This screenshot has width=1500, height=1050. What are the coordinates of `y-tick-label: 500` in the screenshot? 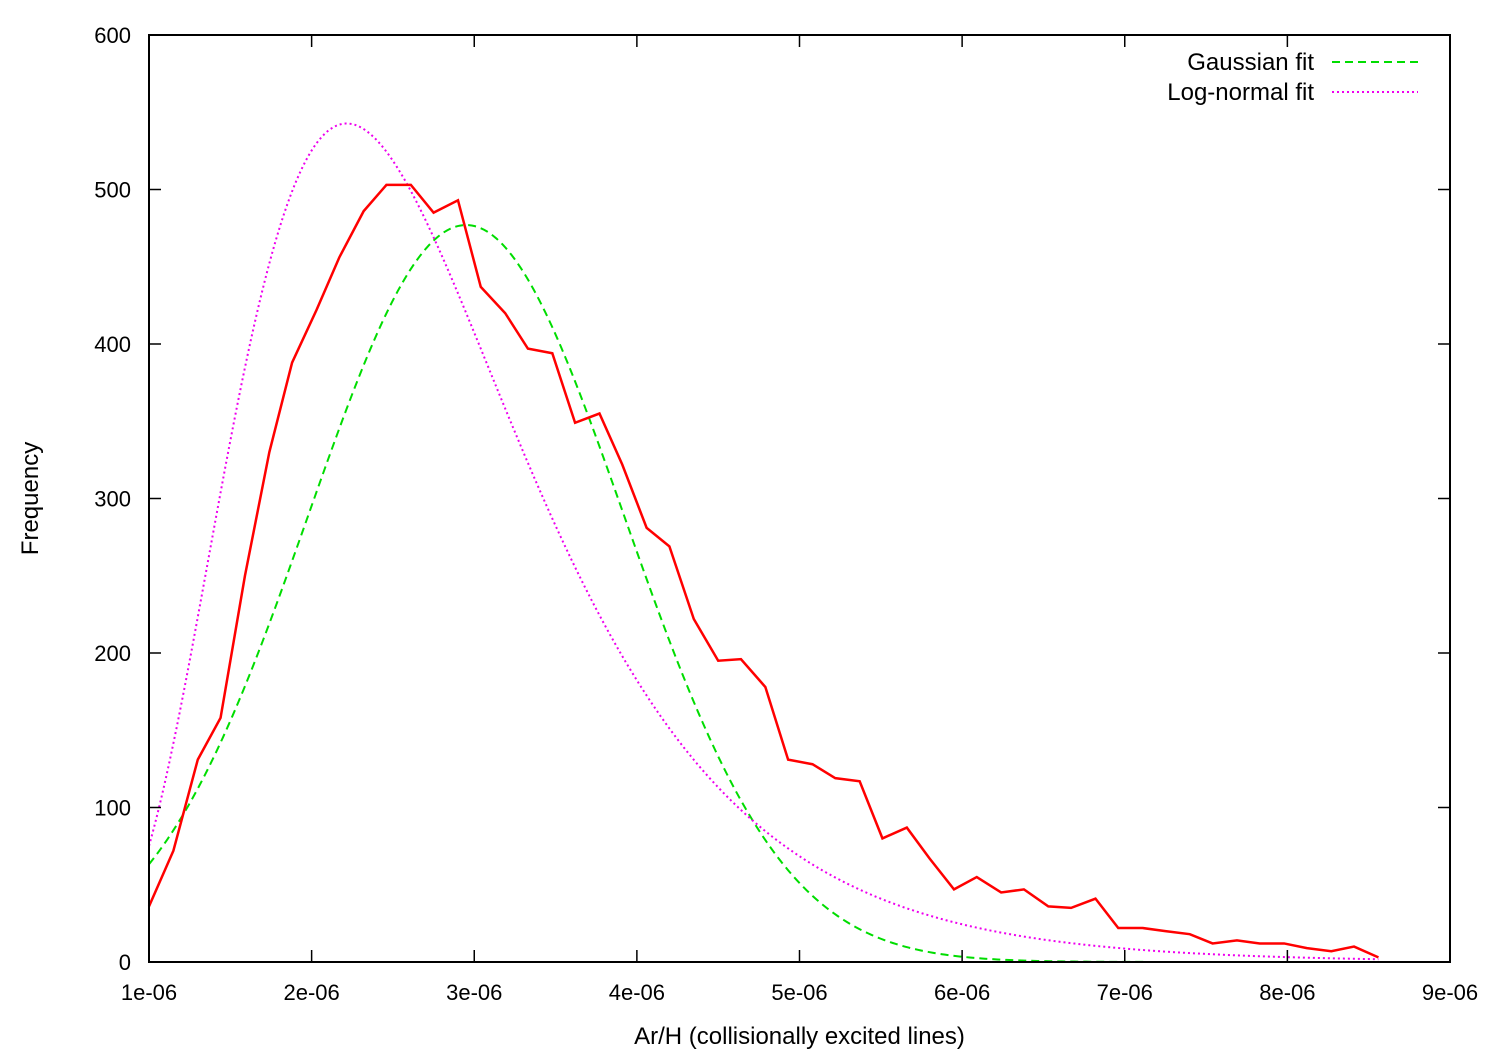 It's located at (112, 190).